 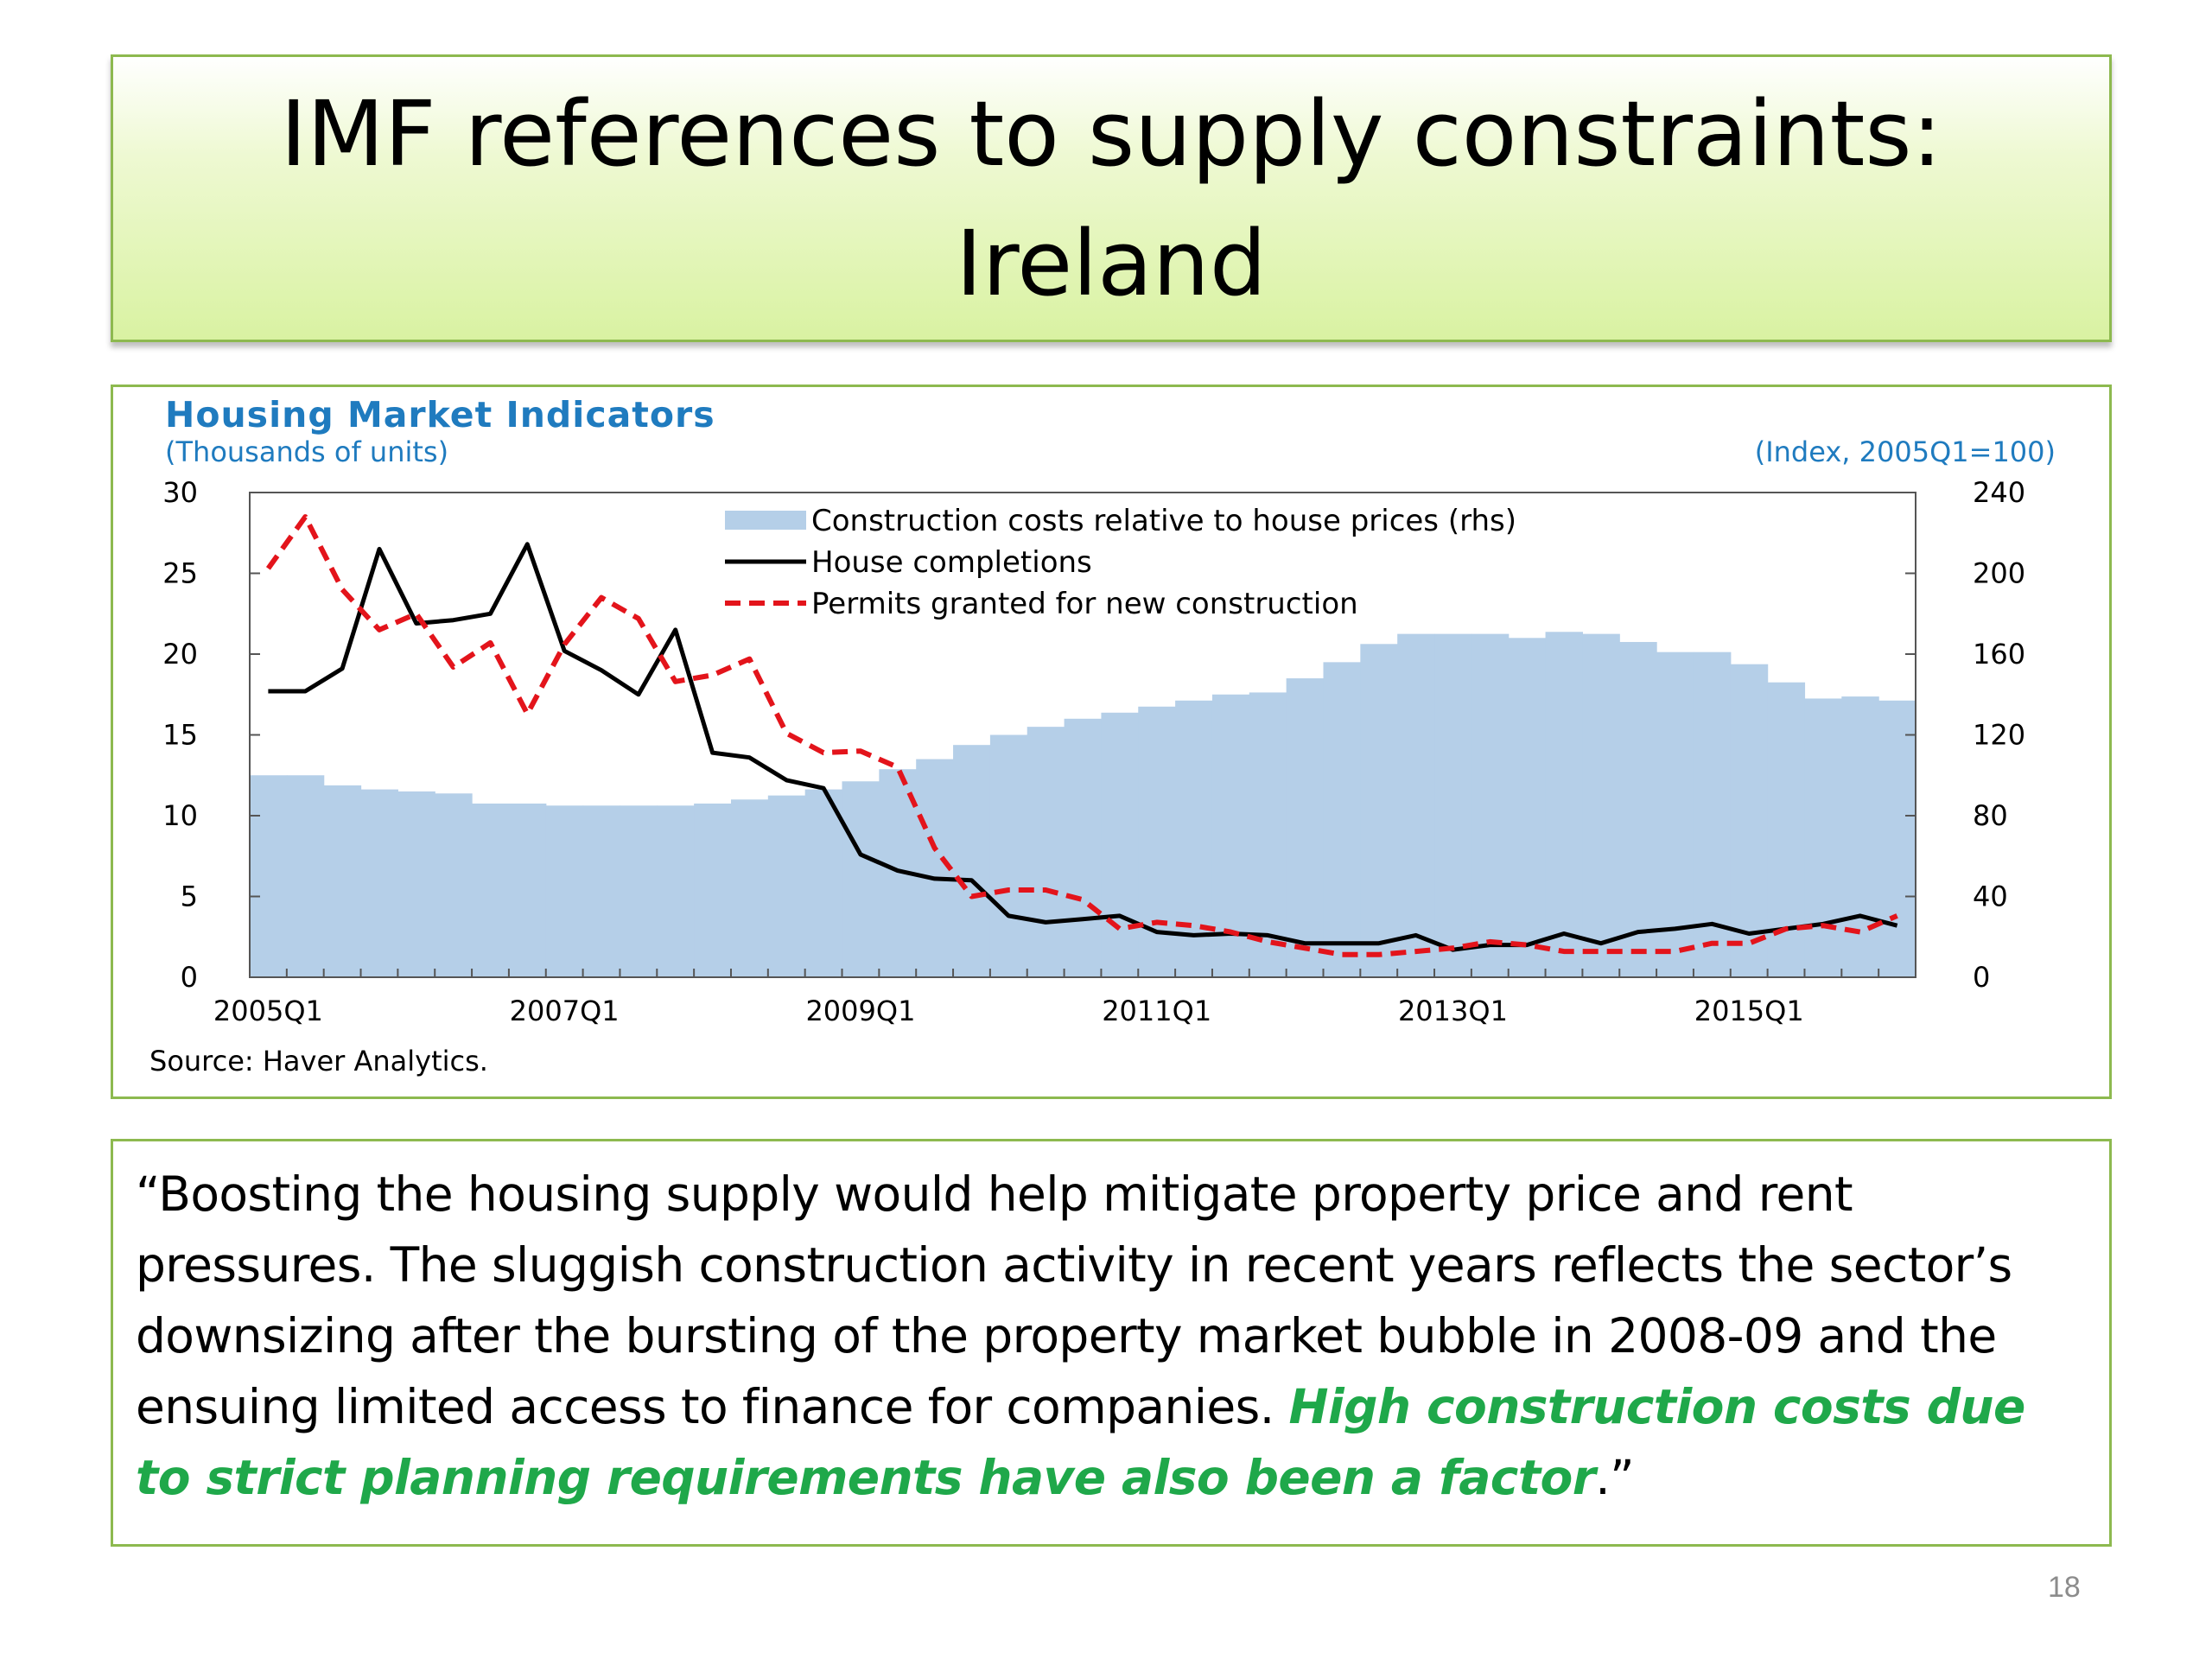 I want to click on x-tick-label: 2007Q1, so click(x=565, y=1011).